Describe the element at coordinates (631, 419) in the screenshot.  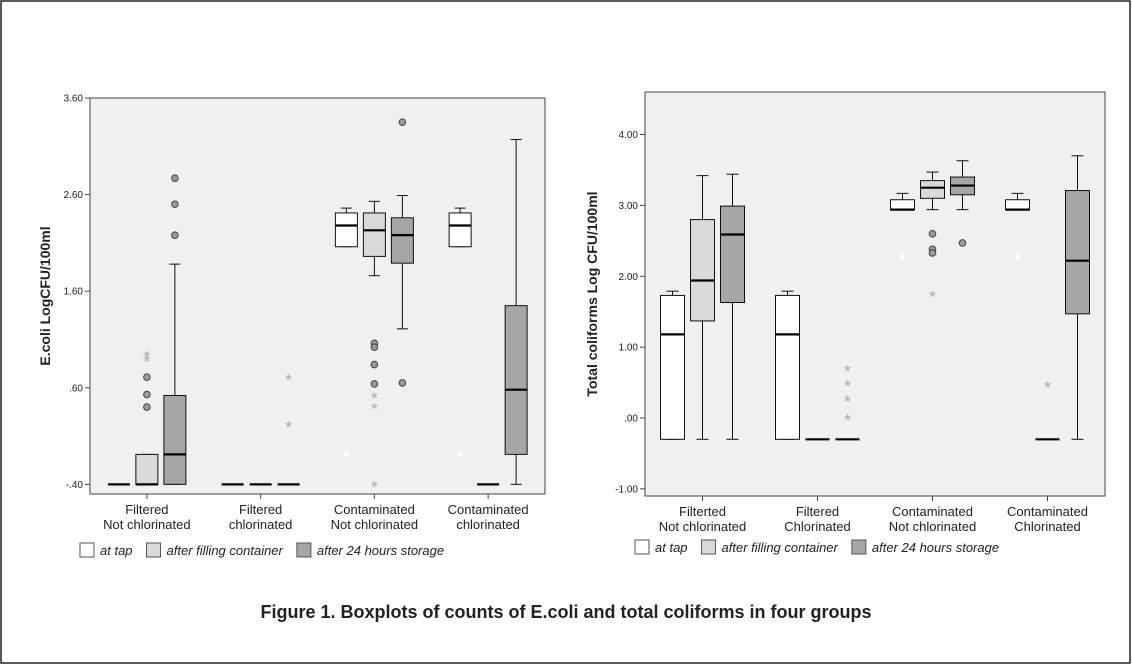
I see `y-tick-label: .00` at that location.